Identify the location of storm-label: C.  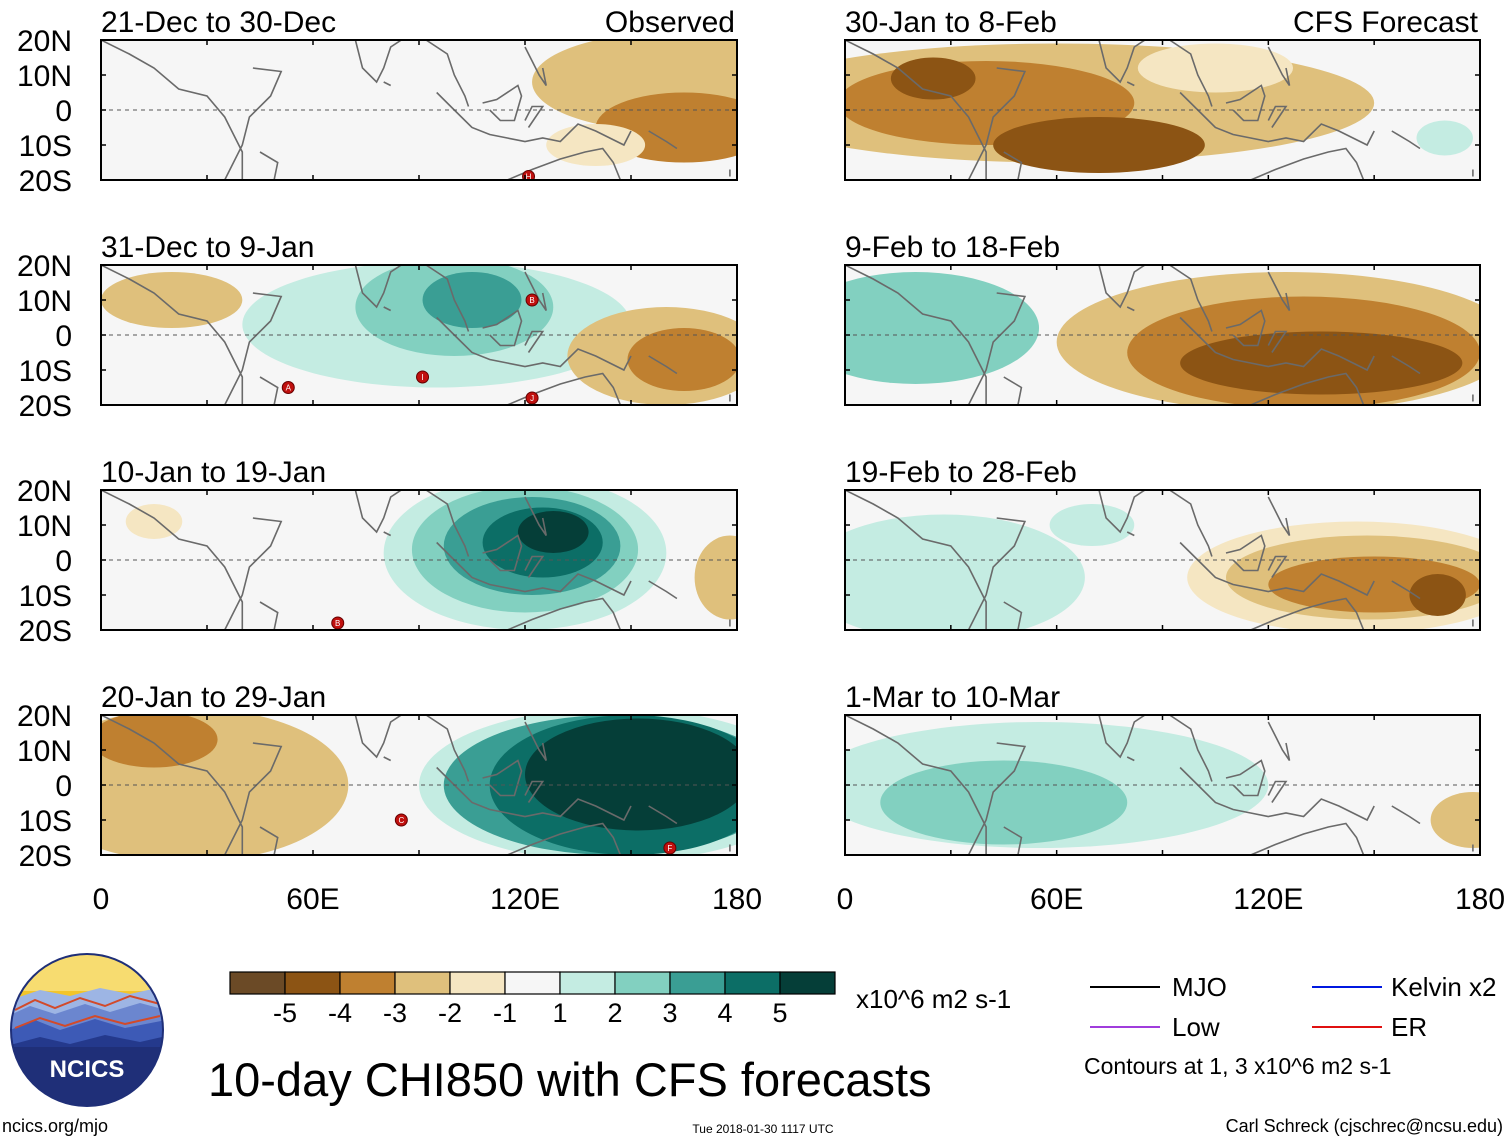
(401, 820).